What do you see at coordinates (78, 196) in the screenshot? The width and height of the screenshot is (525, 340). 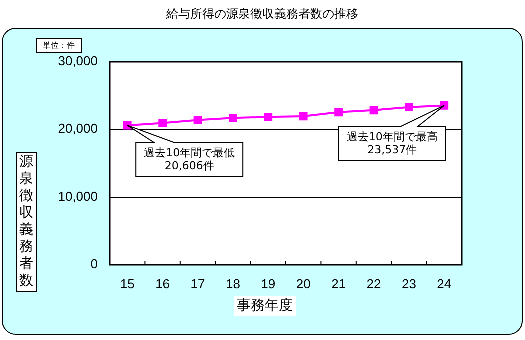 I see `y-tick-label: 10,000` at bounding box center [78, 196].